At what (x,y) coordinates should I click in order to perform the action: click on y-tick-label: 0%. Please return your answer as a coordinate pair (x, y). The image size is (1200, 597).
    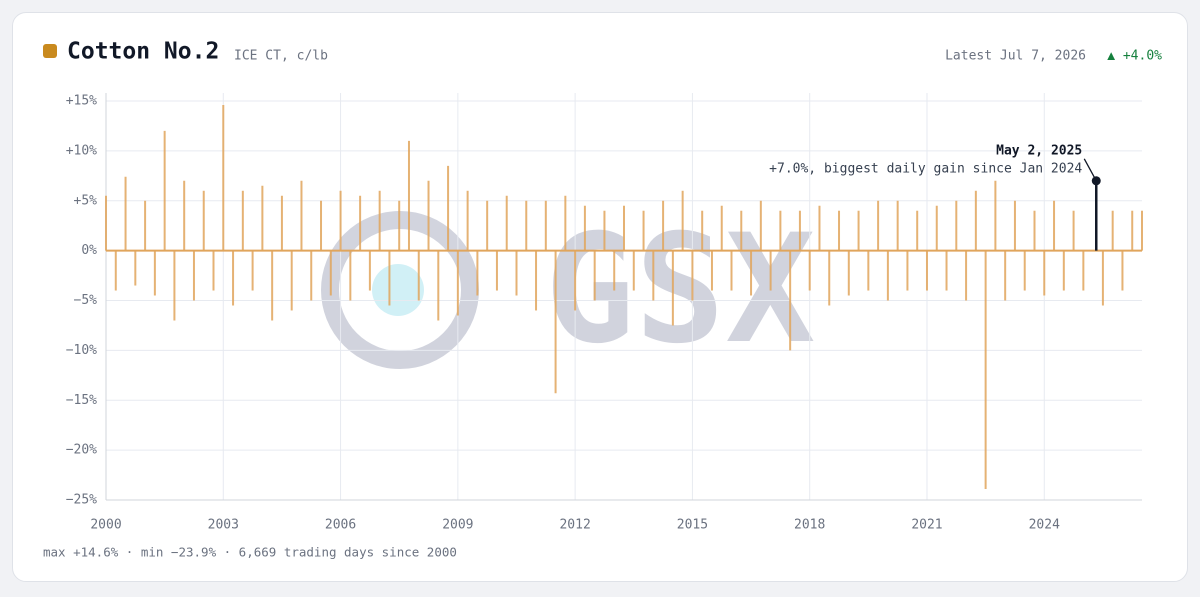
    Looking at the image, I should click on (89, 250).